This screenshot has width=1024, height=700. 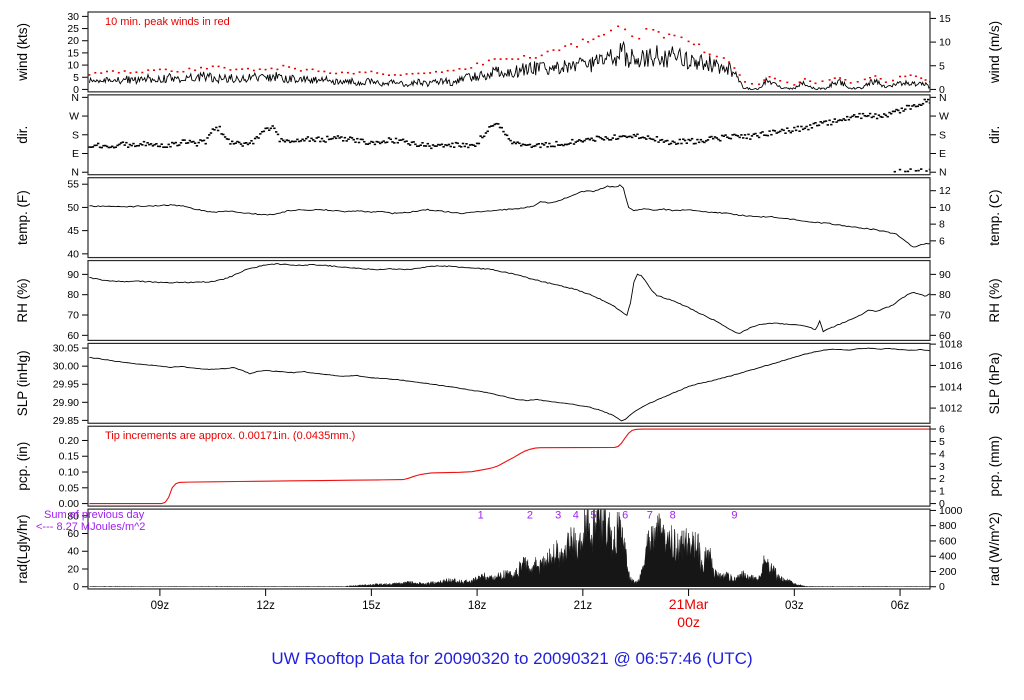 What do you see at coordinates (994, 383) in the screenshot?
I see `y-axis-label-right: SLP (hPa)` at bounding box center [994, 383].